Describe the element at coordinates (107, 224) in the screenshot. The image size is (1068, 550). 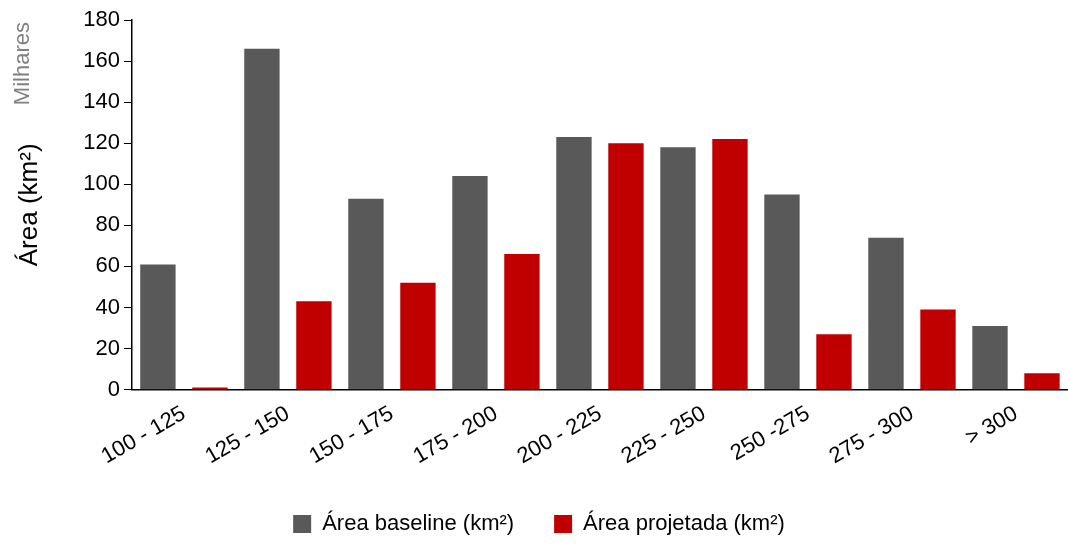
I see `y-tick-label: 80` at that location.